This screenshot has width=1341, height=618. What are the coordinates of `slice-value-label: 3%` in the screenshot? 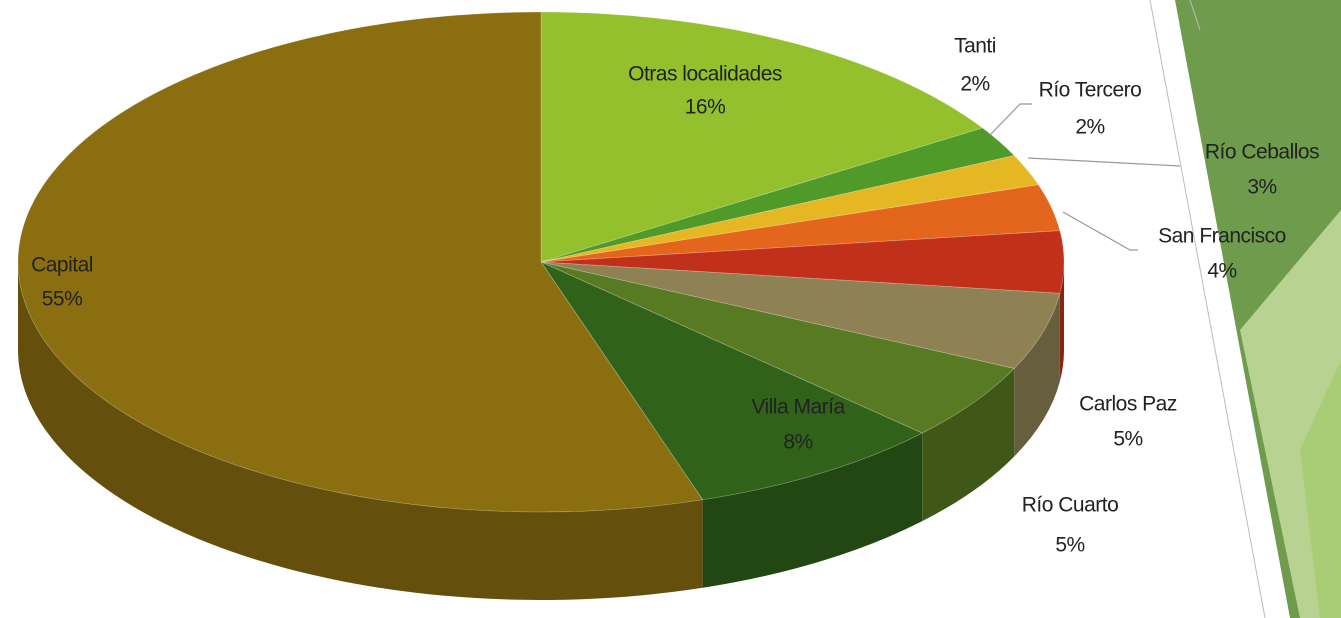 It's located at (1261, 187).